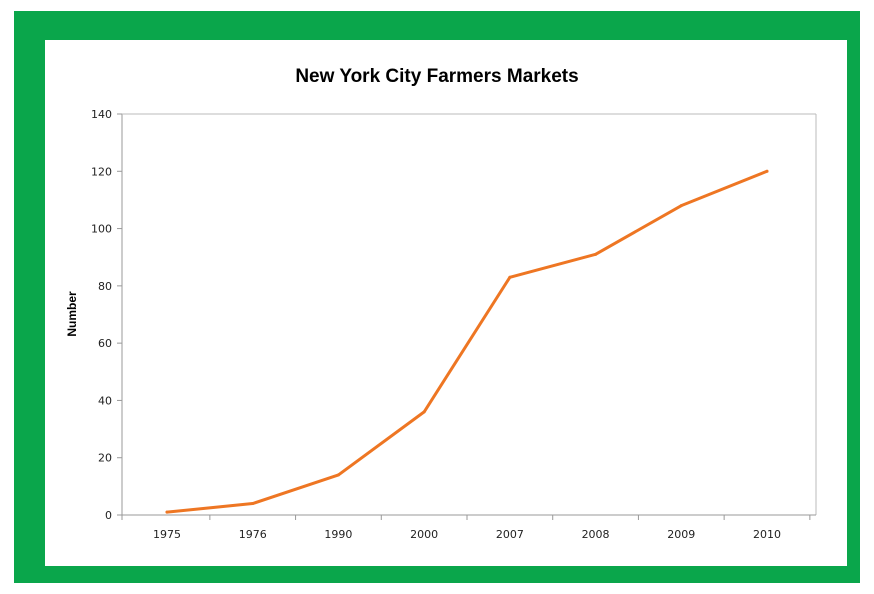 Image resolution: width=874 pixels, height=594 pixels. I want to click on y-tick-label: 0, so click(108, 515).